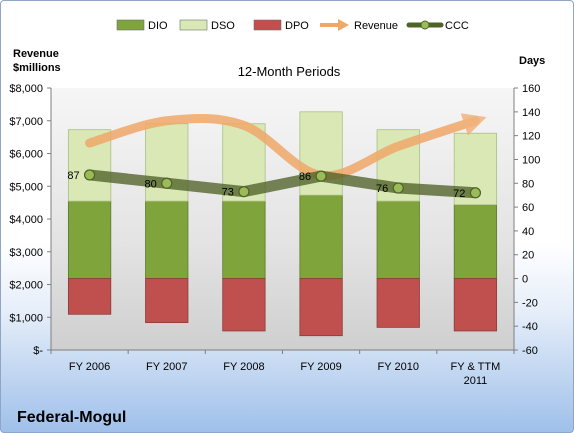  I want to click on right-tick-label: -20, so click(530, 303).